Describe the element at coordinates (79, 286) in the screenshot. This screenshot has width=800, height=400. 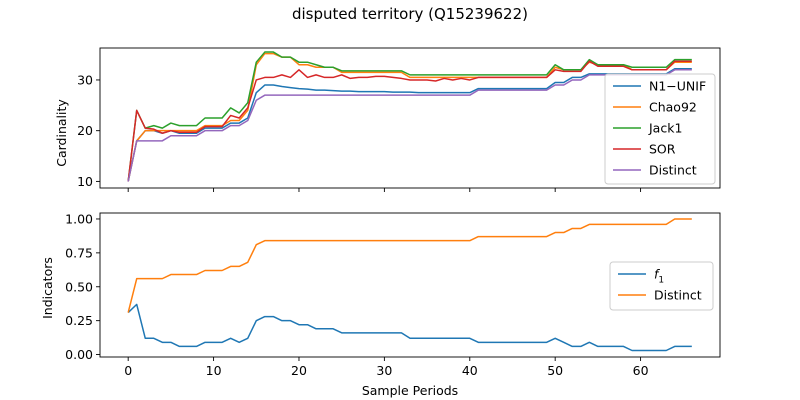
I see `y-tick-label: 0.50` at that location.